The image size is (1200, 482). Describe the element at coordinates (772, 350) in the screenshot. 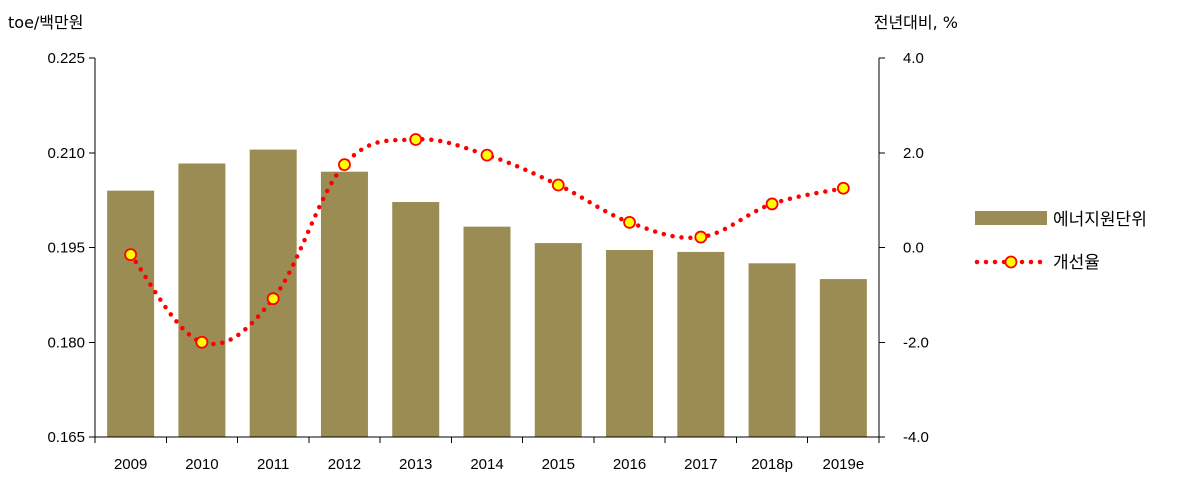

I see `bar-2018p` at that location.